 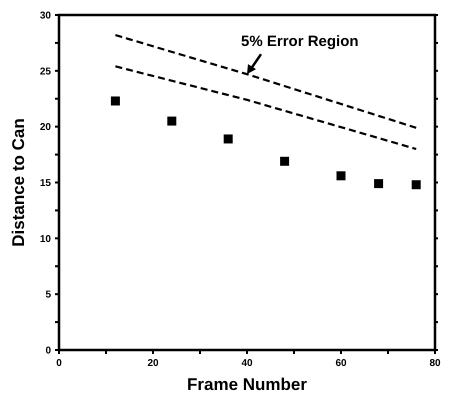 I want to click on y-tick-label: 0, so click(x=48, y=351).